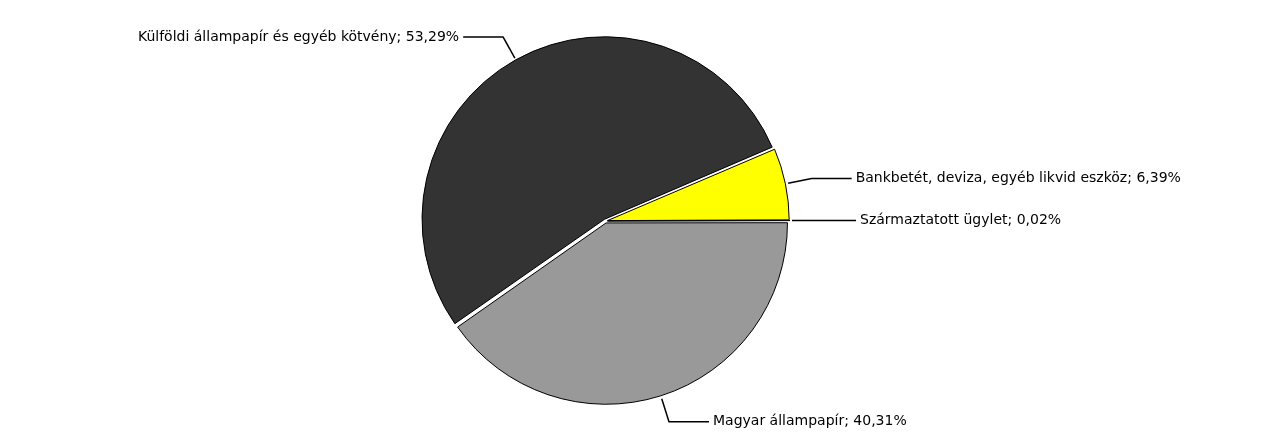 The image size is (1287, 442). Describe the element at coordinates (1018, 177) in the screenshot. I see `slice-label: Bankbetét, deviza, egyéb likvid eszköz; 6,39%` at that location.